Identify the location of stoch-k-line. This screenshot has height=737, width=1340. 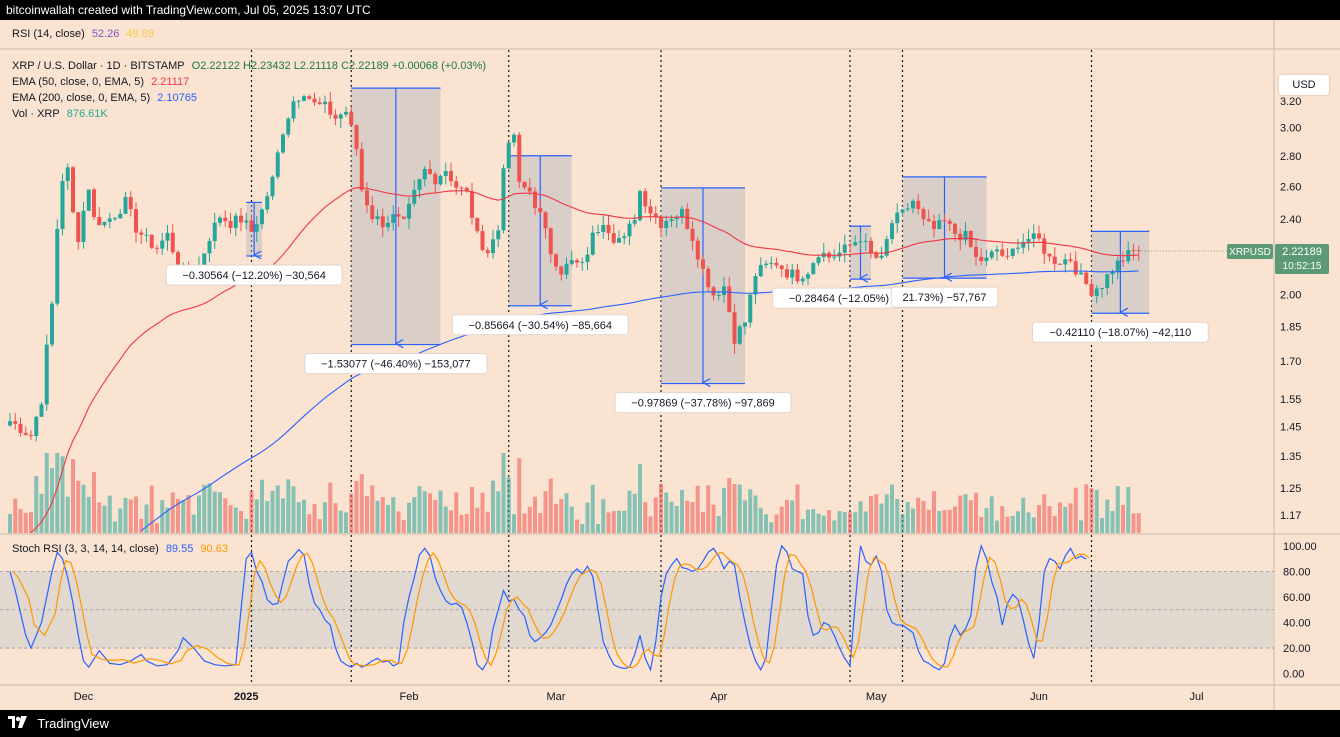
(548, 607).